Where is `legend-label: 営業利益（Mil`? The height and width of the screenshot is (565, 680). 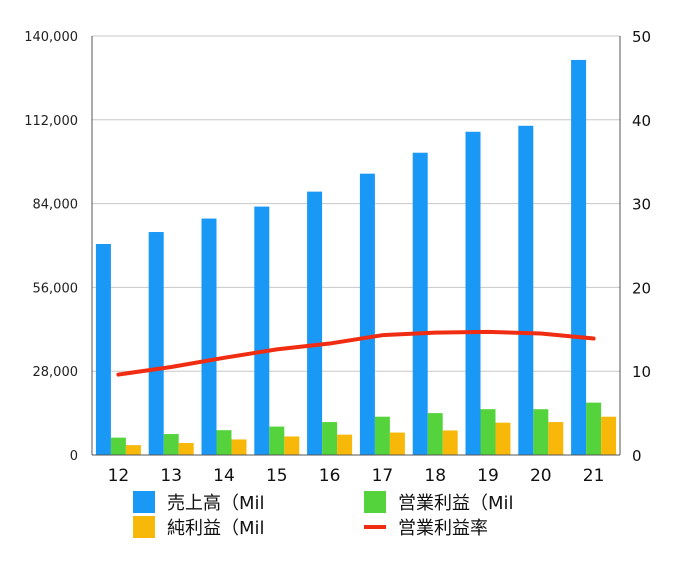
legend-label: 営業利益（Mil is located at coordinates (456, 503).